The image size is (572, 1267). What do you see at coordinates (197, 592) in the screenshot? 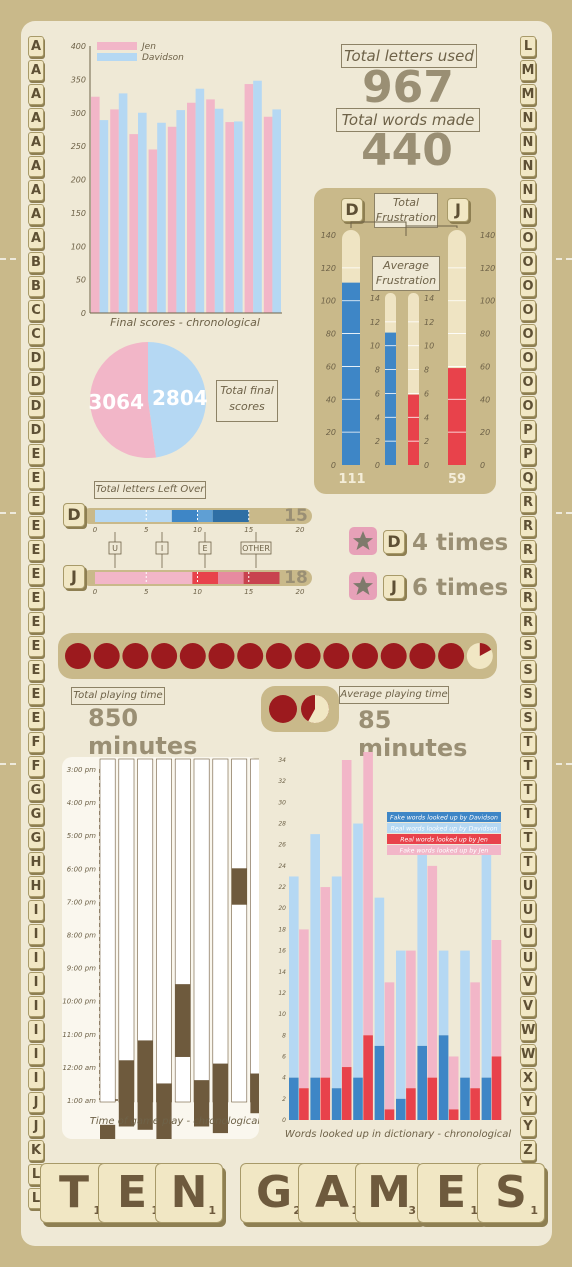
I see `x-tick-label: 10` at bounding box center [197, 592].